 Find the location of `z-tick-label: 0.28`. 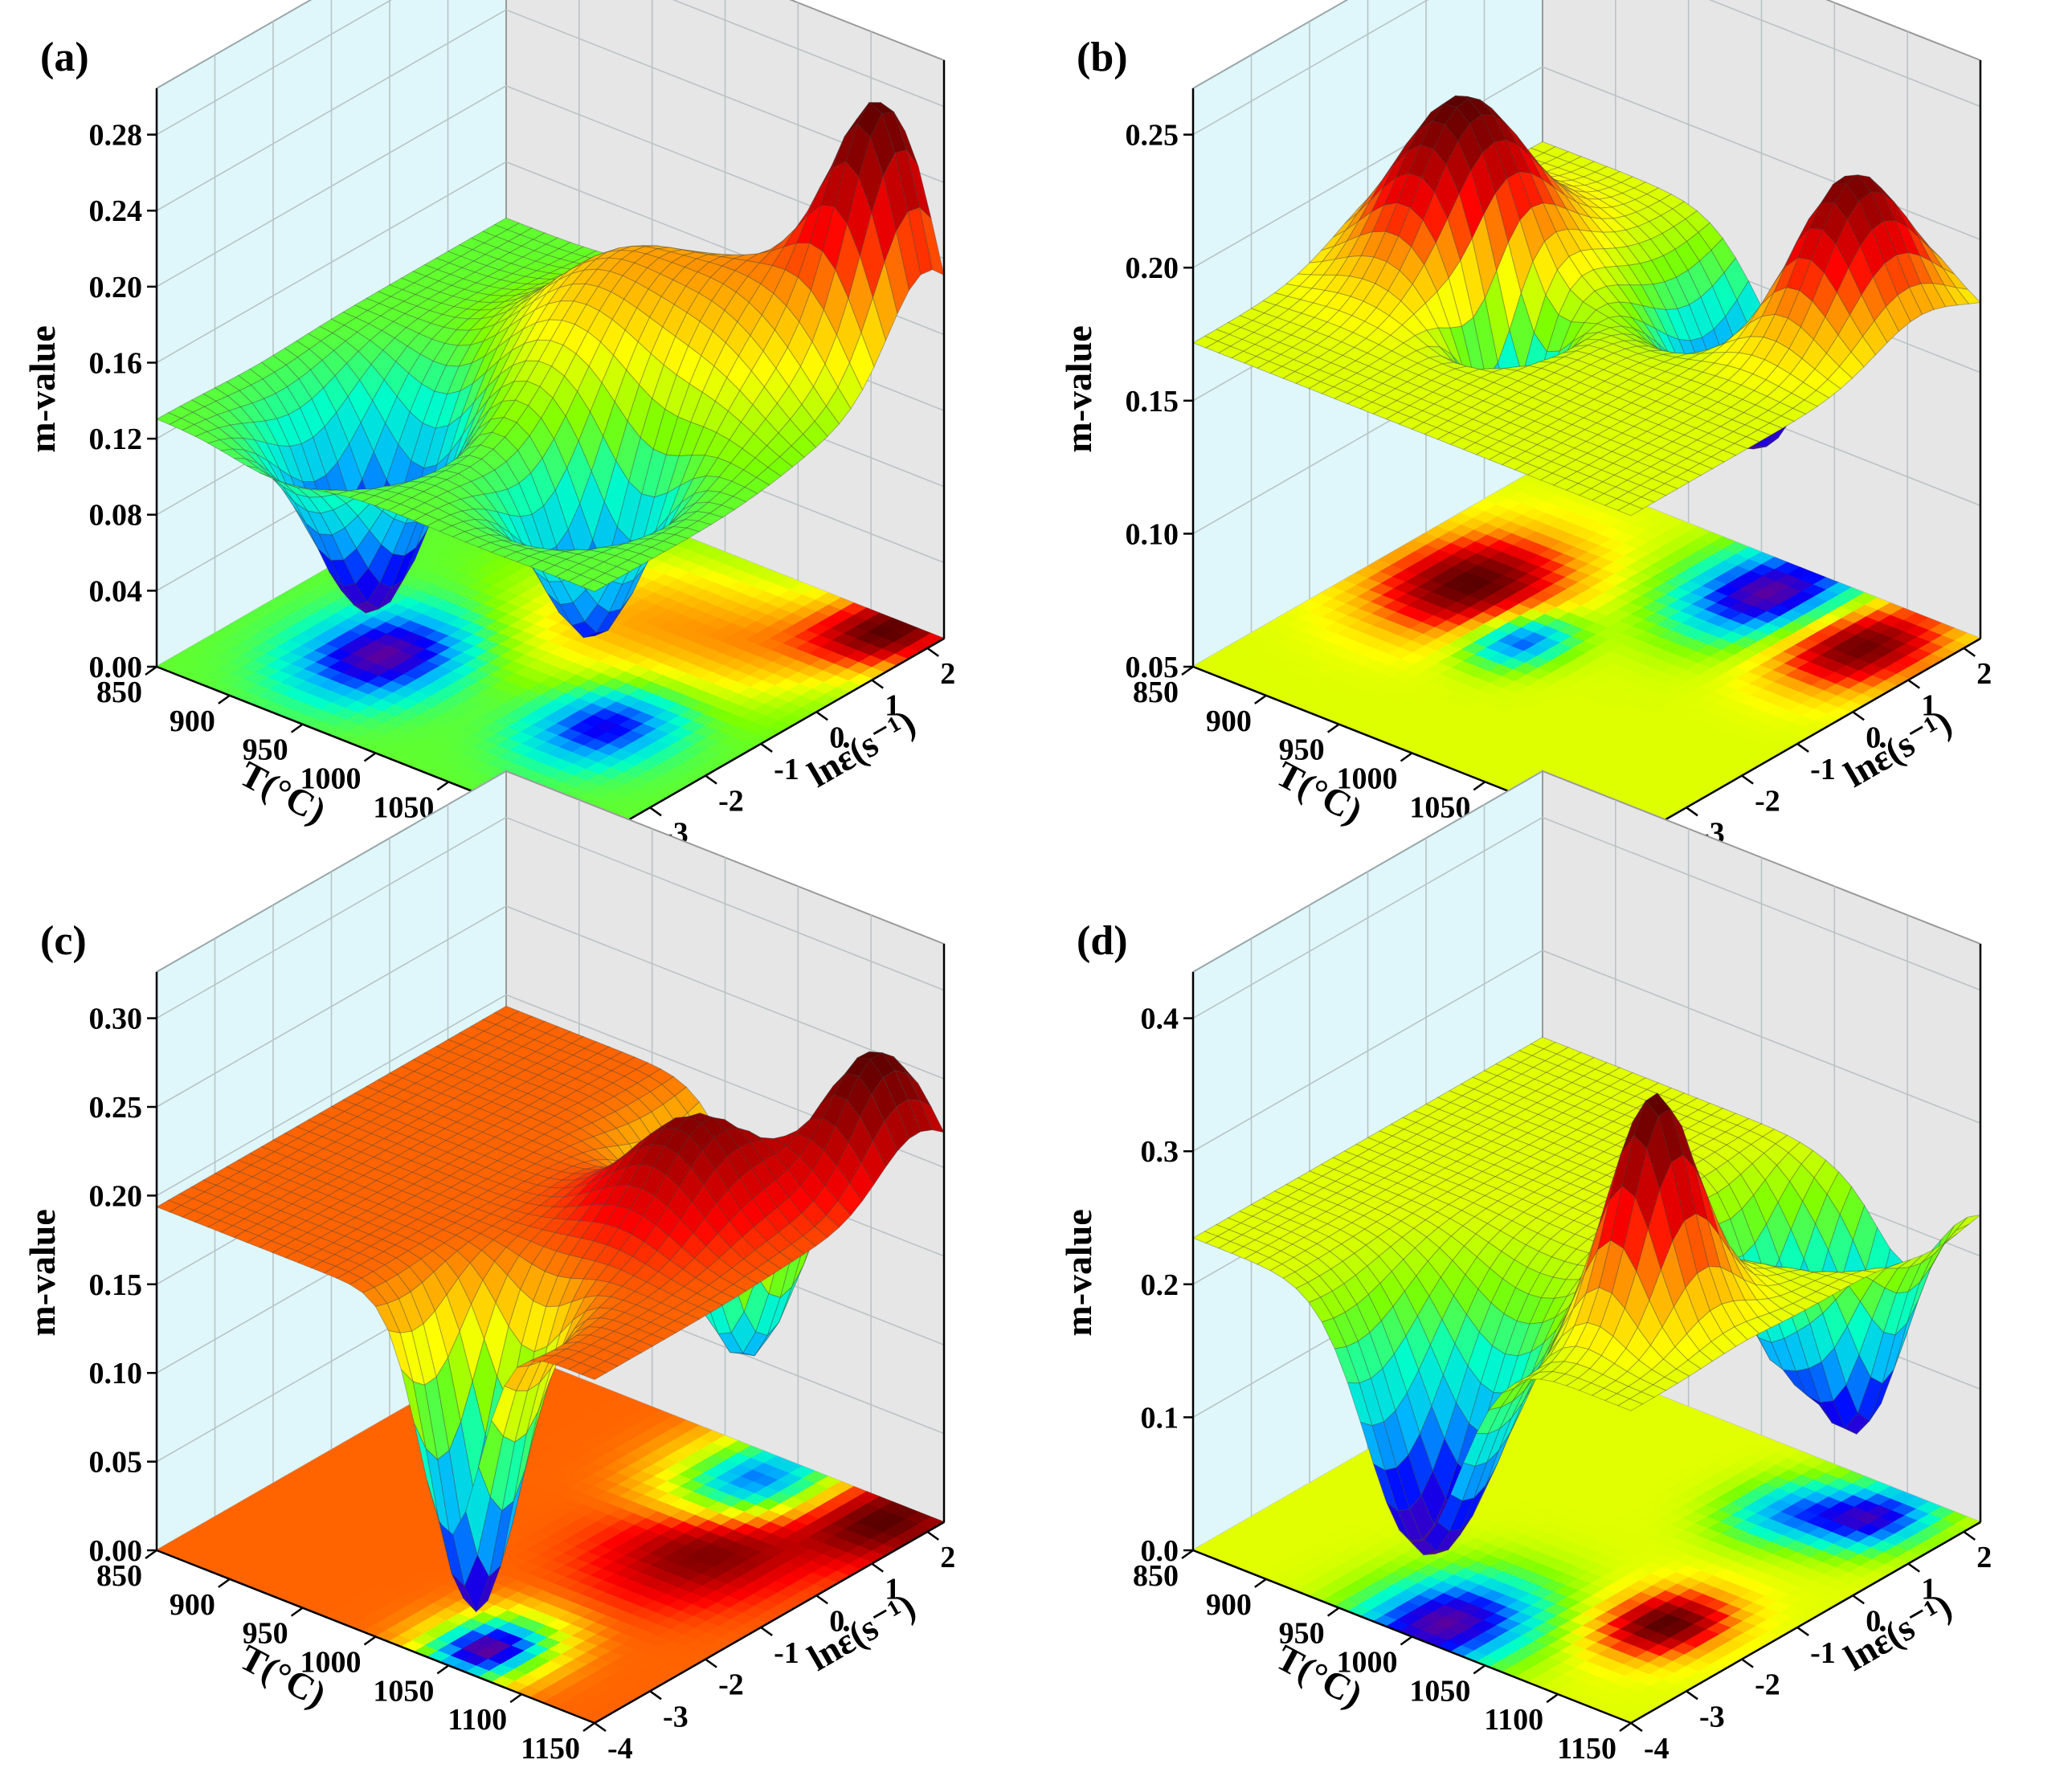

z-tick-label: 0.28 is located at coordinates (116, 136).